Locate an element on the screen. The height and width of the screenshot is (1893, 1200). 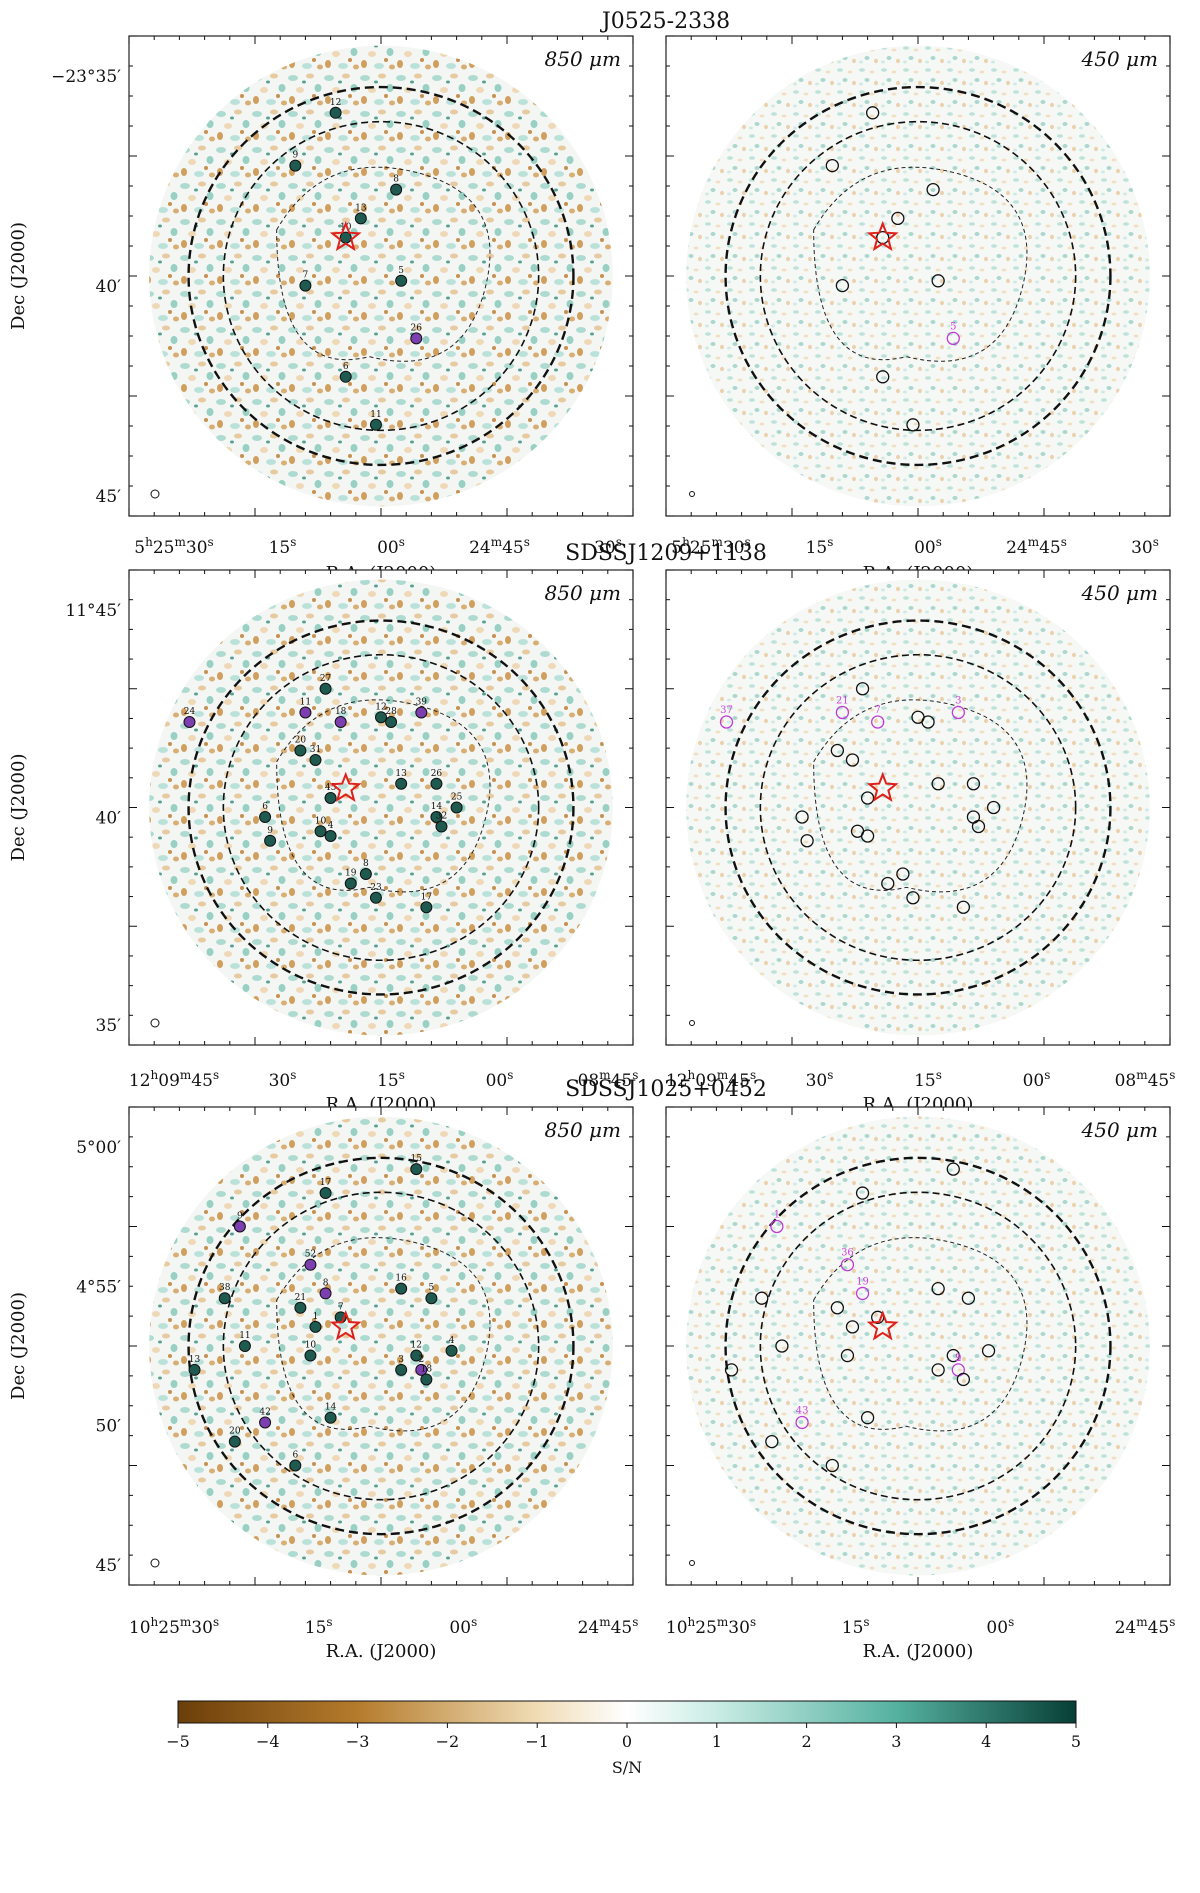
source-label: 39 is located at coordinates (422, 703).